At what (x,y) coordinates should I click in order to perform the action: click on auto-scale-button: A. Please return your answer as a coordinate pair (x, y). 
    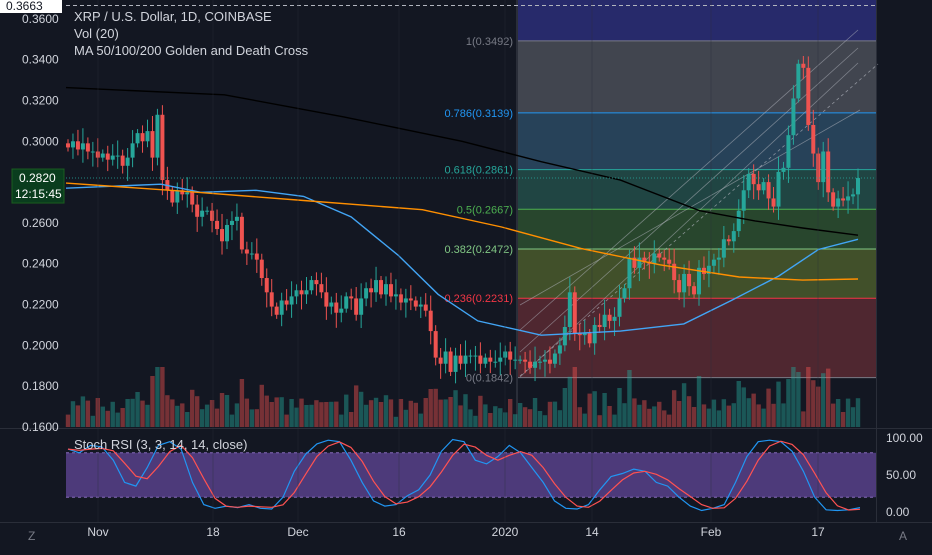
    Looking at the image, I should click on (903, 536).